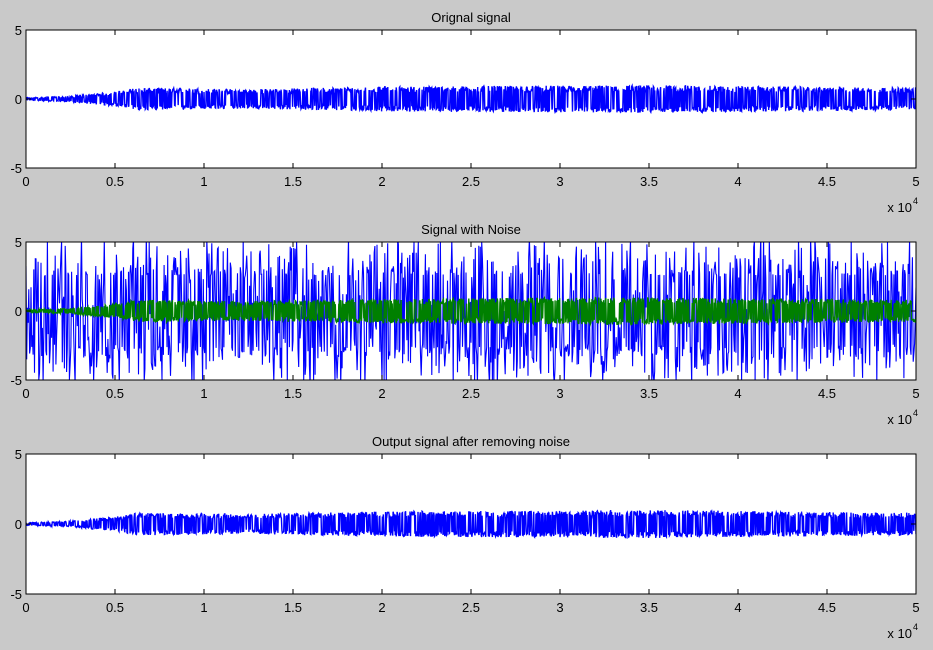 The image size is (933, 650). What do you see at coordinates (471, 17) in the screenshot?
I see `subplot-title: Orignal signal` at bounding box center [471, 17].